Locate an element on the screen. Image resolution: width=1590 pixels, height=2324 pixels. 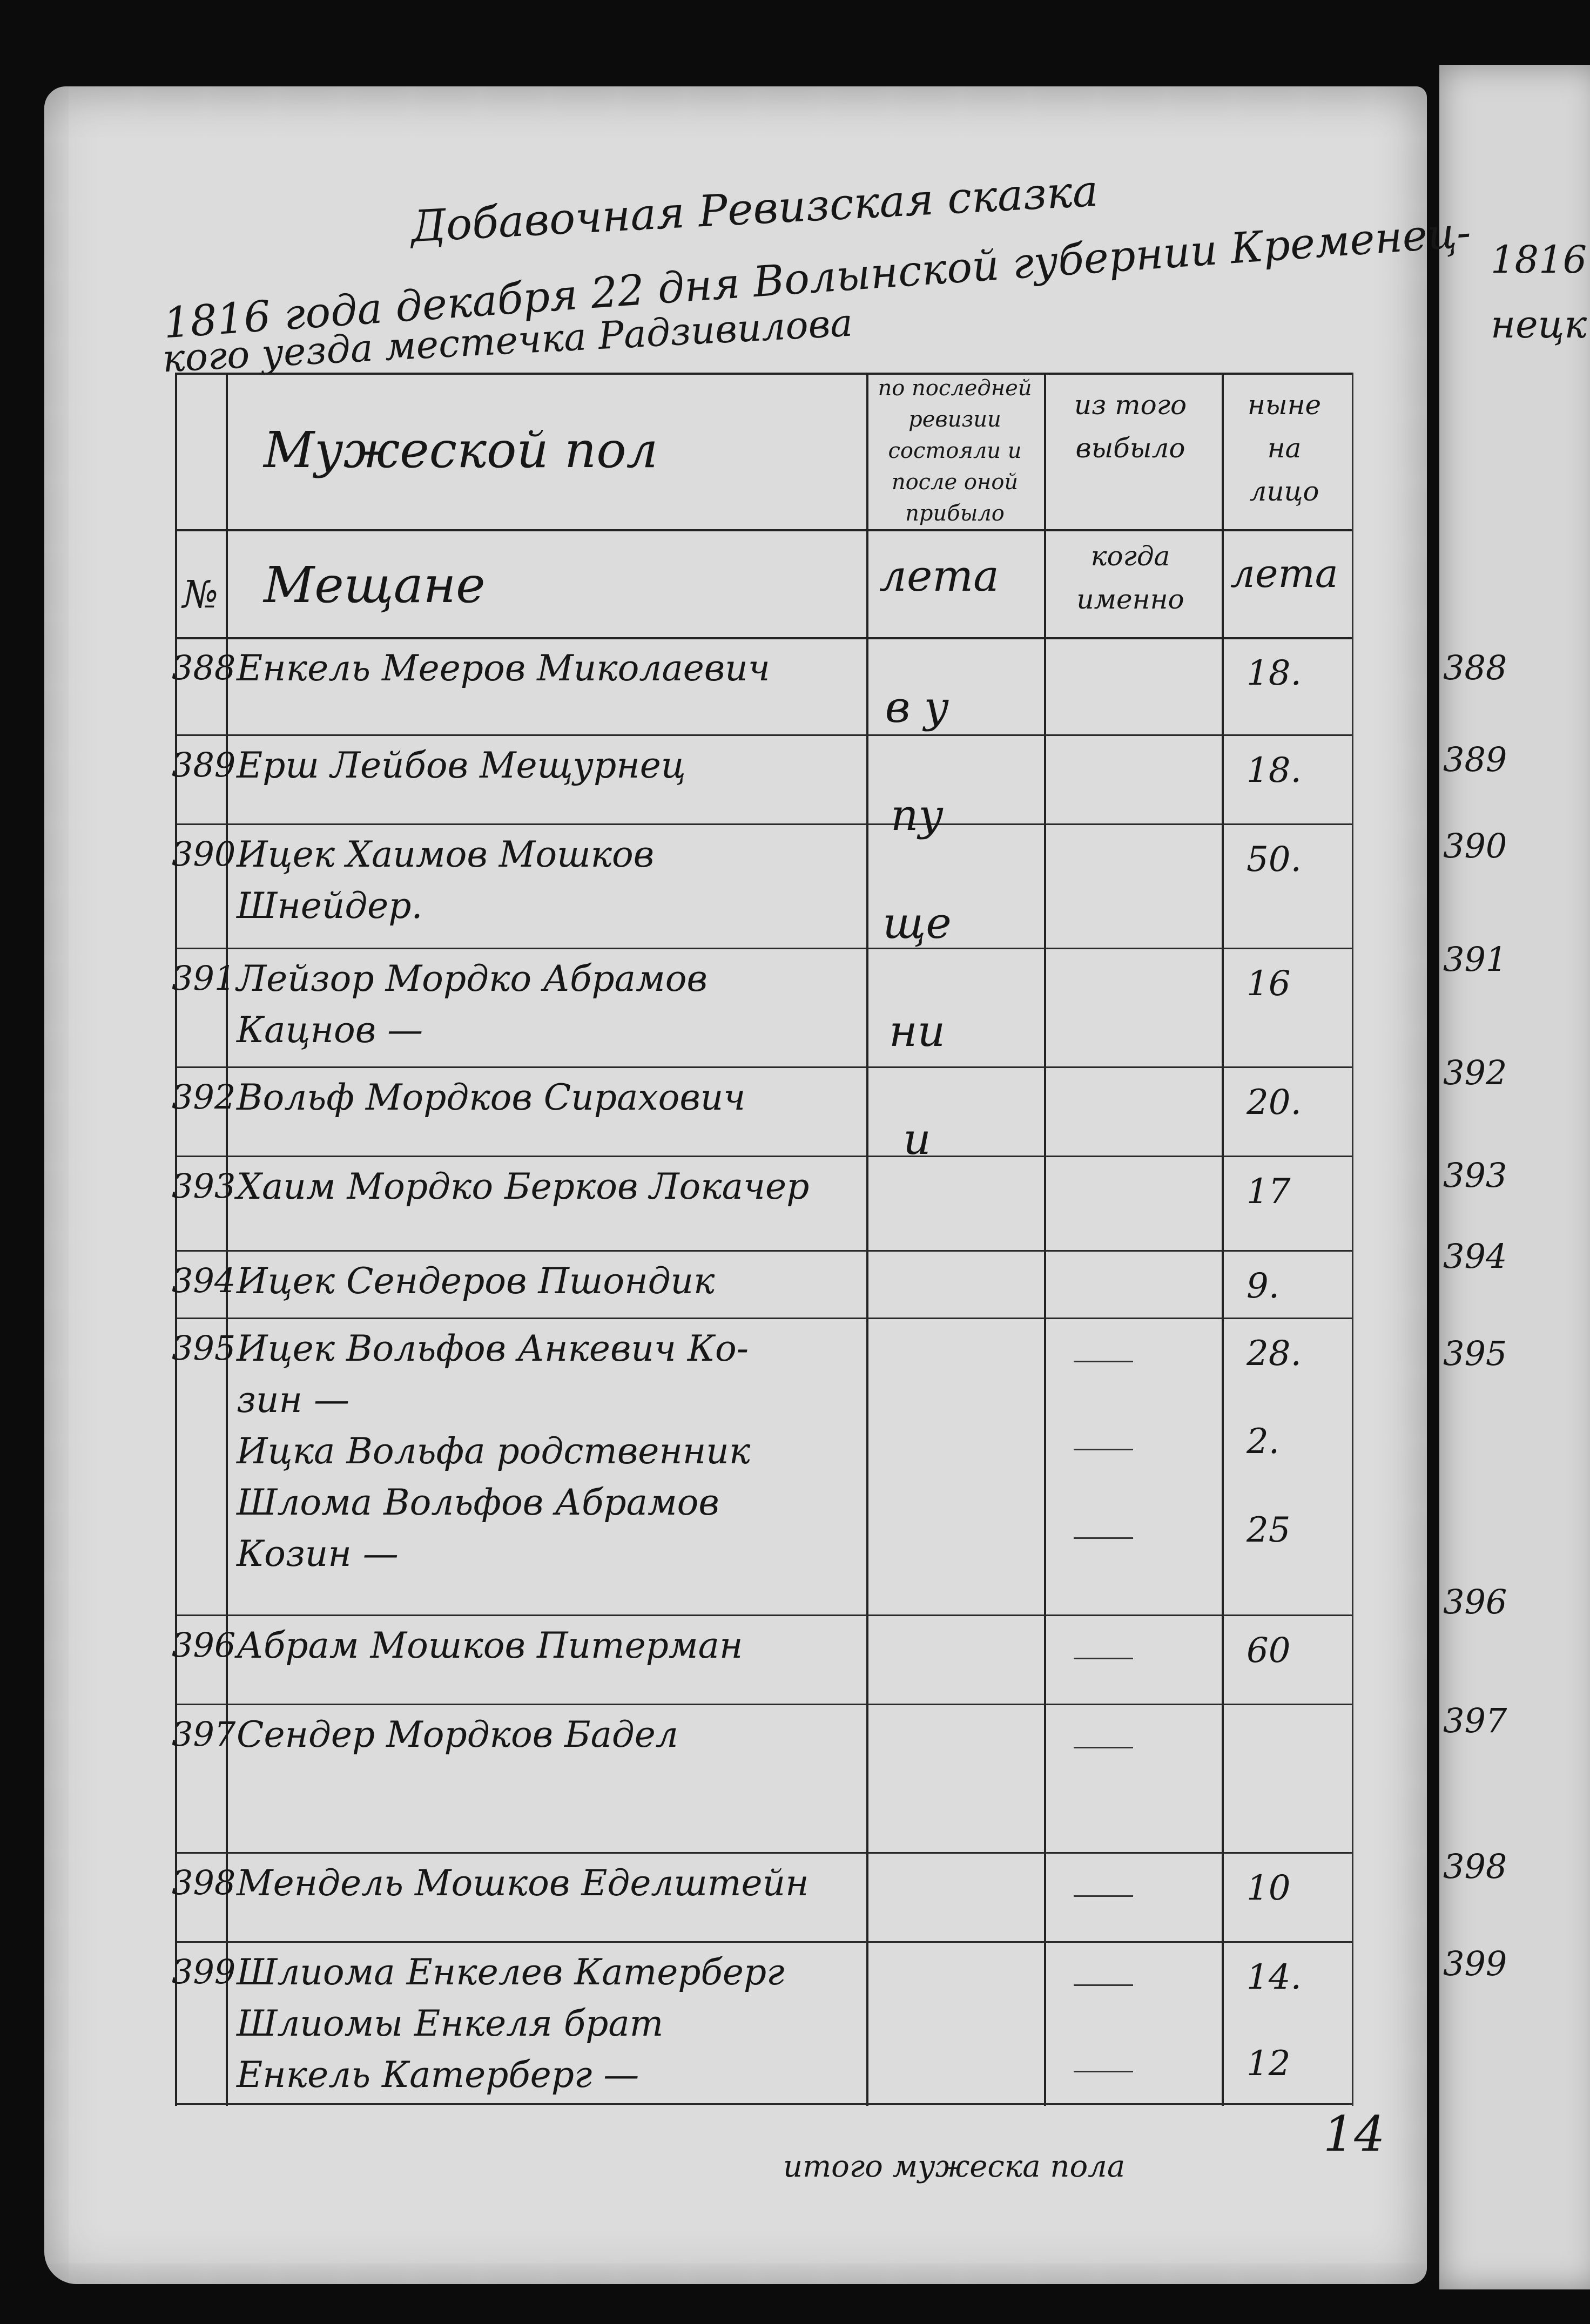
next-page-text: нецк is located at coordinates (1539, 325).